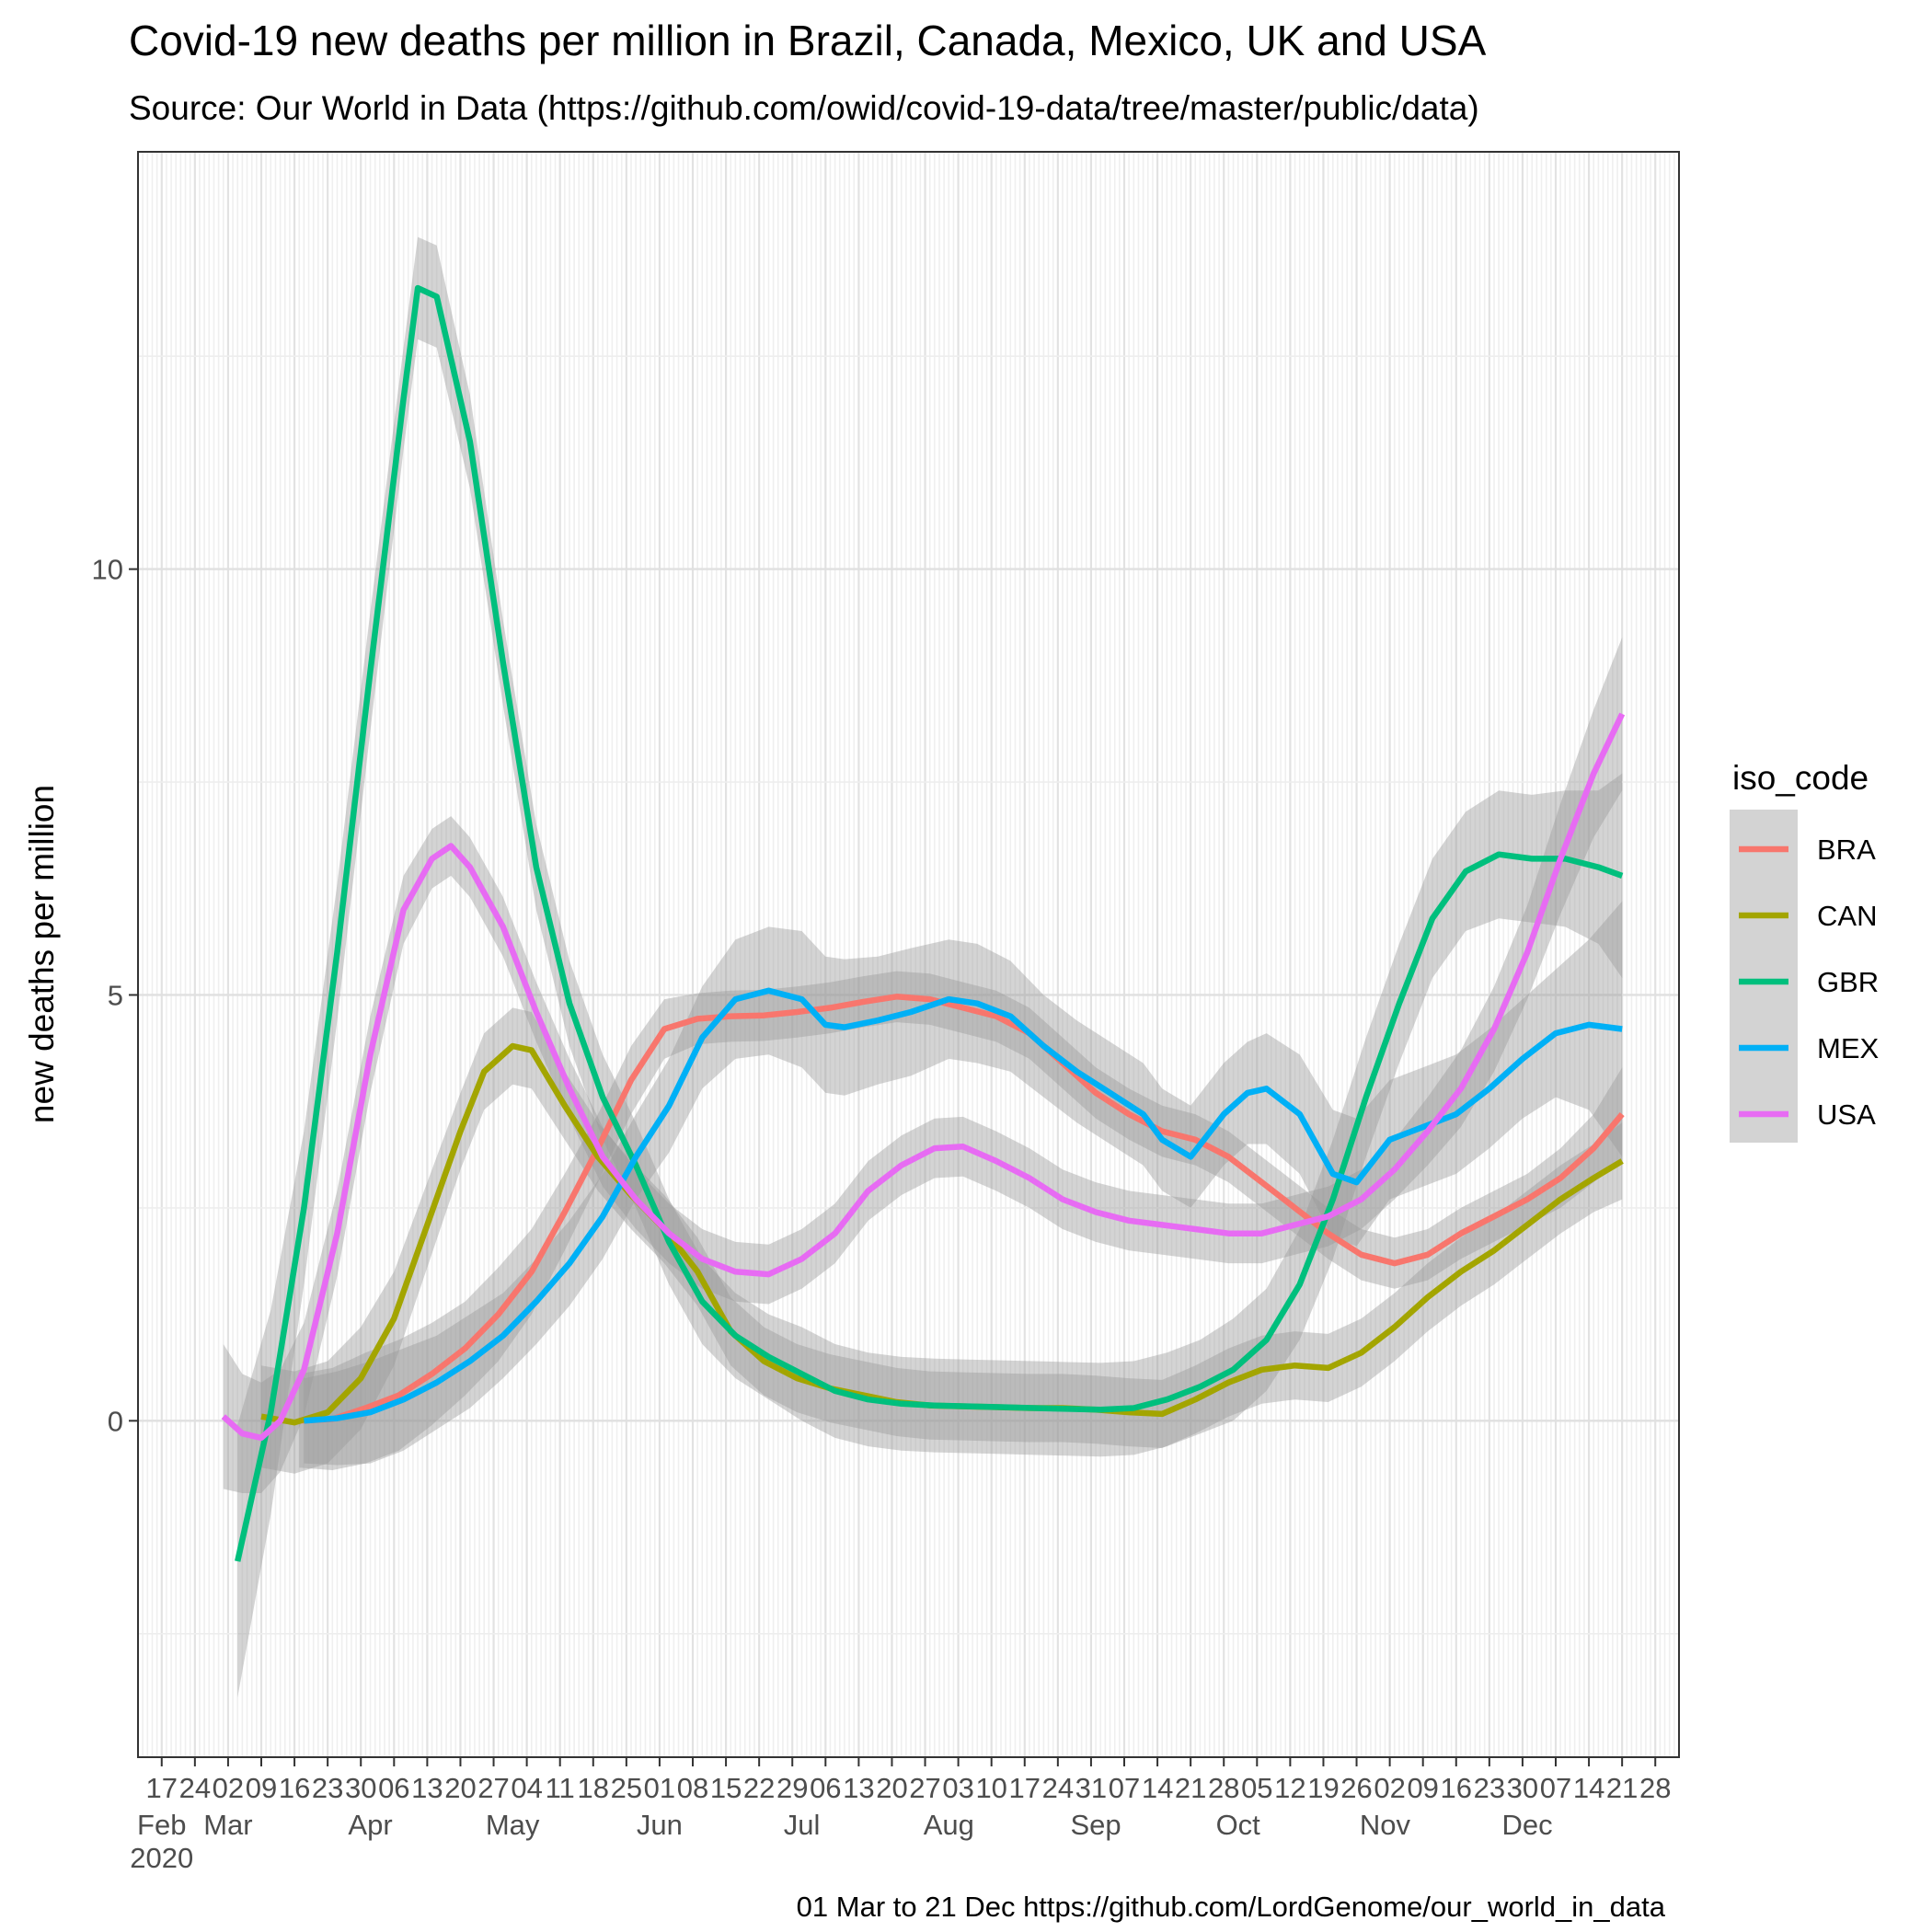 The height and width of the screenshot is (1932, 1932). I want to click on x-tick-label: 12, so click(1289, 1788).